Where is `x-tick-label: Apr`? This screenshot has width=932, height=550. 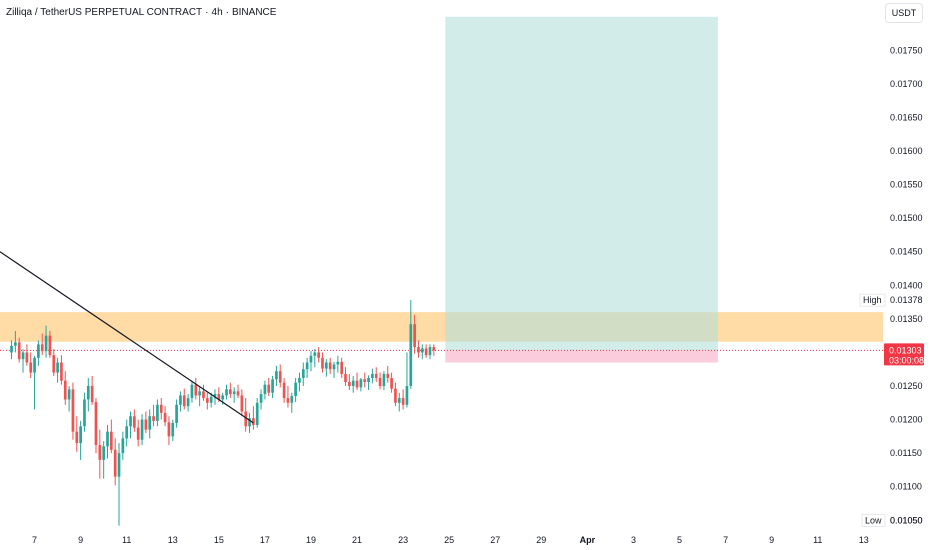
x-tick-label: Apr is located at coordinates (588, 540).